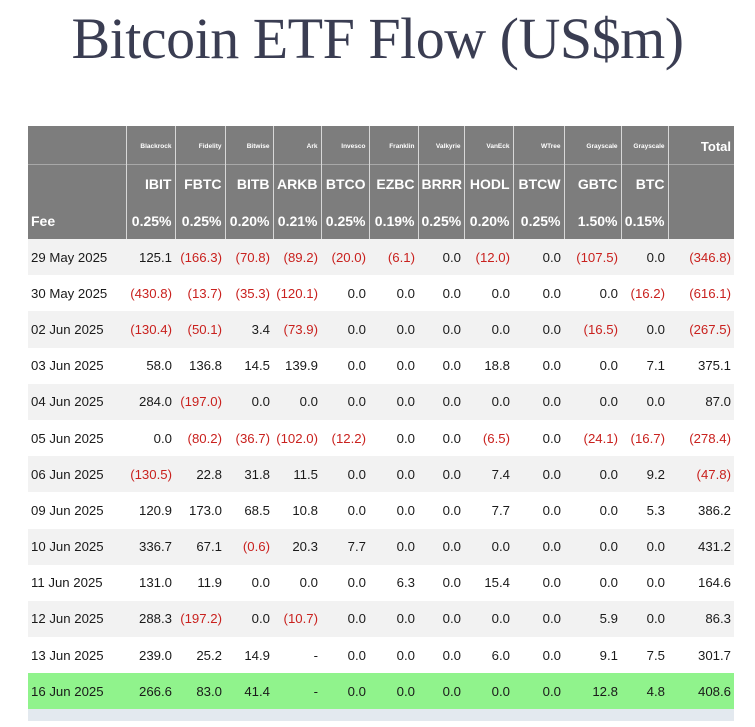 The width and height of the screenshot is (755, 727). What do you see at coordinates (150, 655) in the screenshot?
I see `flow-cell-ibit: 239.0` at bounding box center [150, 655].